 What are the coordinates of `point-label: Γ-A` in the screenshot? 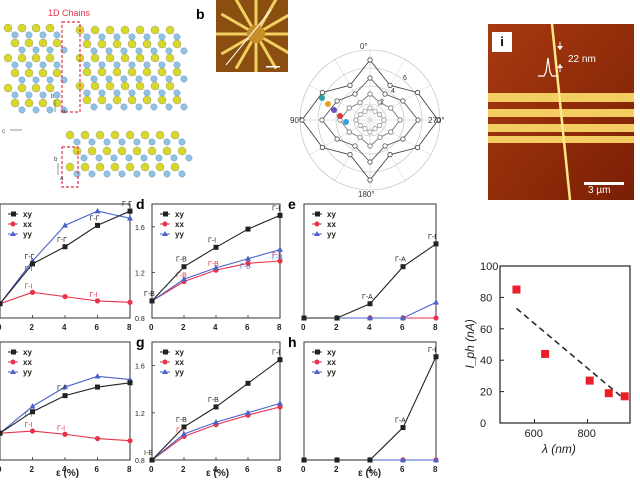 It's located at (367, 297).